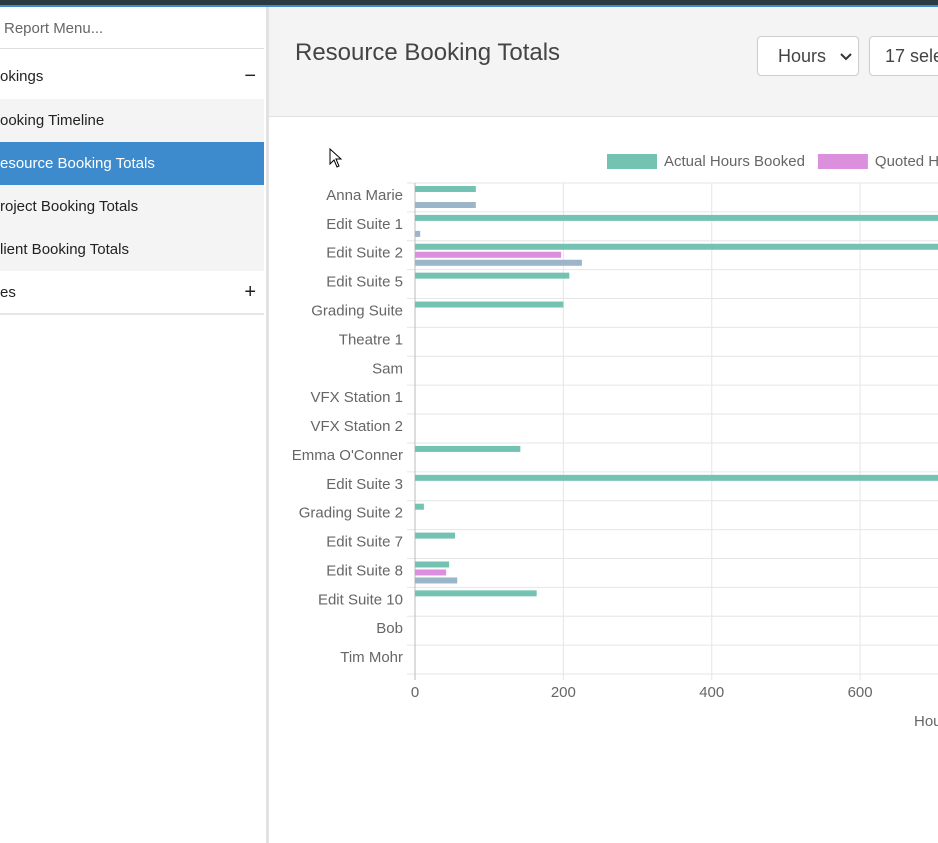  What do you see at coordinates (357, 310) in the screenshot?
I see `y-tick-label: Grading Suite` at bounding box center [357, 310].